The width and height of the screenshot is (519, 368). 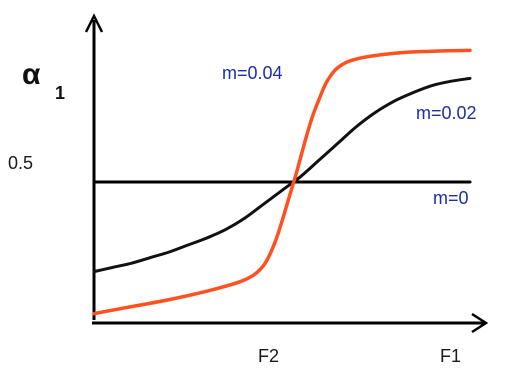 What do you see at coordinates (60, 93) in the screenshot?
I see `y-axis-label-subscript: 1` at bounding box center [60, 93].